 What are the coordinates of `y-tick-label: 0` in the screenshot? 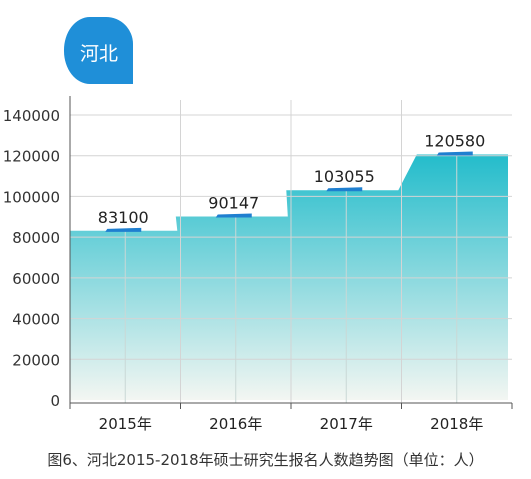 It's located at (55, 401).